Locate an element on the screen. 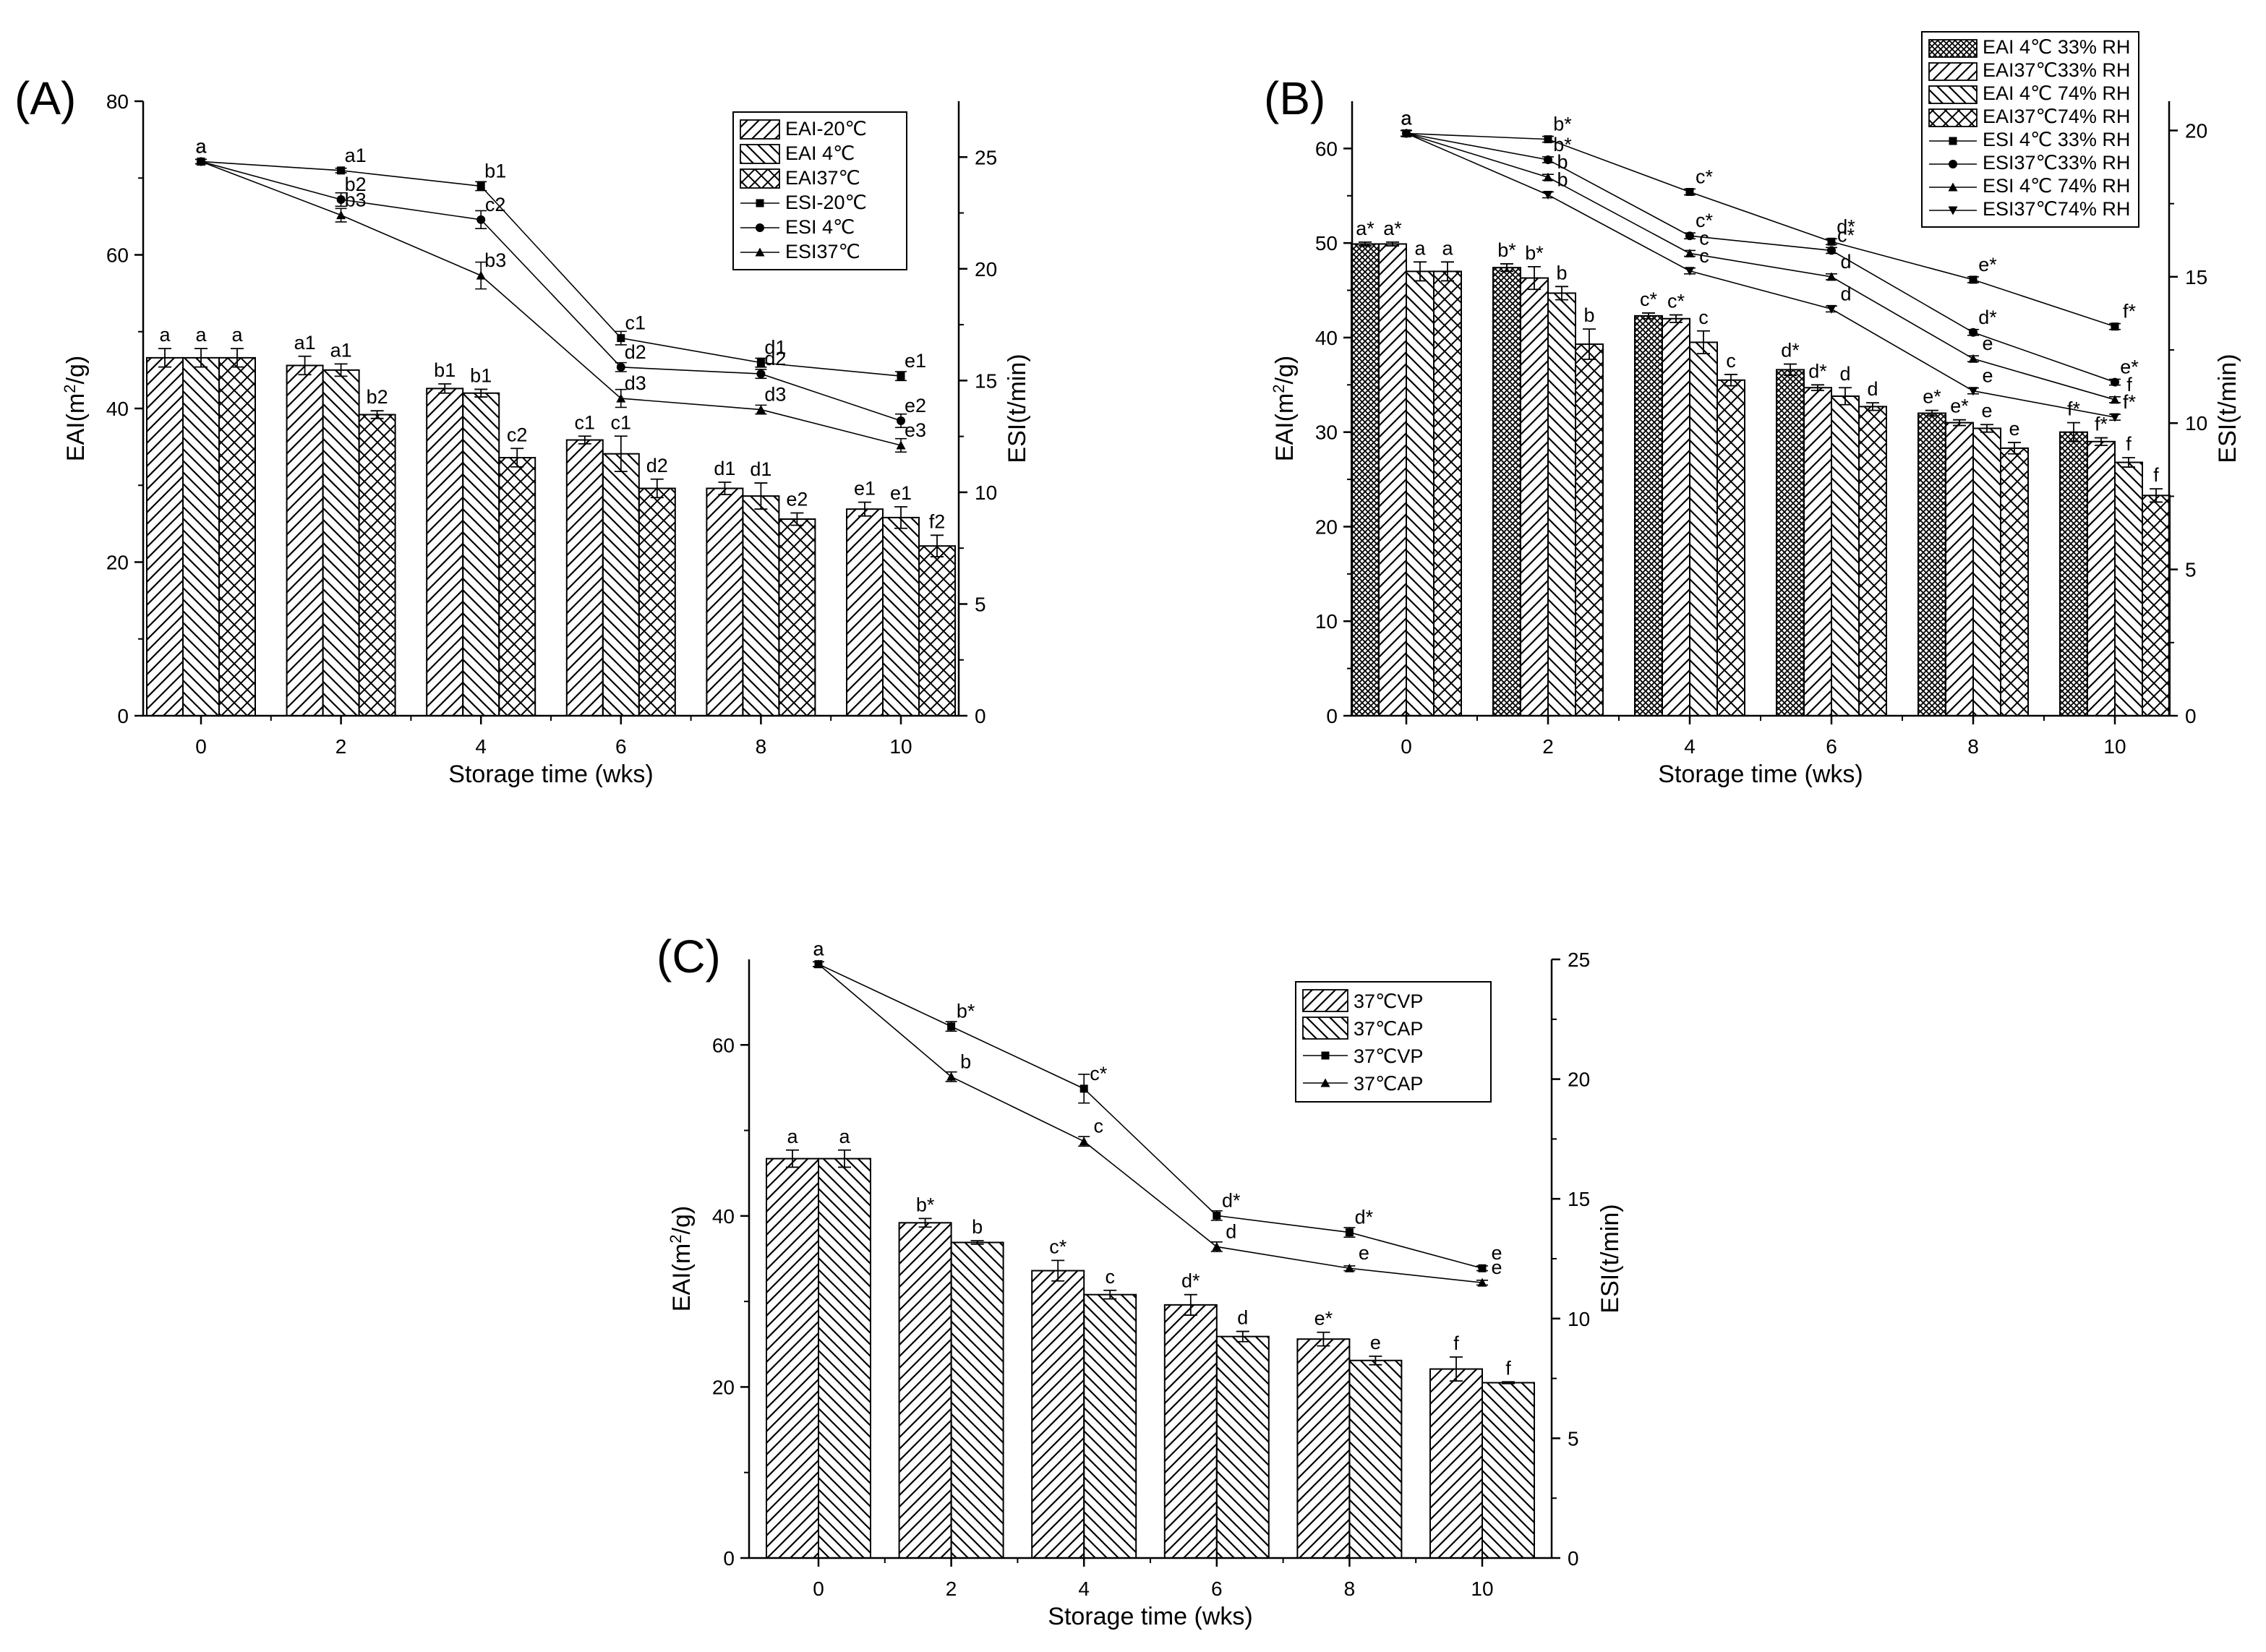 The width and height of the screenshot is (2266, 1652). legend-label: EAI37℃33% RH is located at coordinates (2056, 70).